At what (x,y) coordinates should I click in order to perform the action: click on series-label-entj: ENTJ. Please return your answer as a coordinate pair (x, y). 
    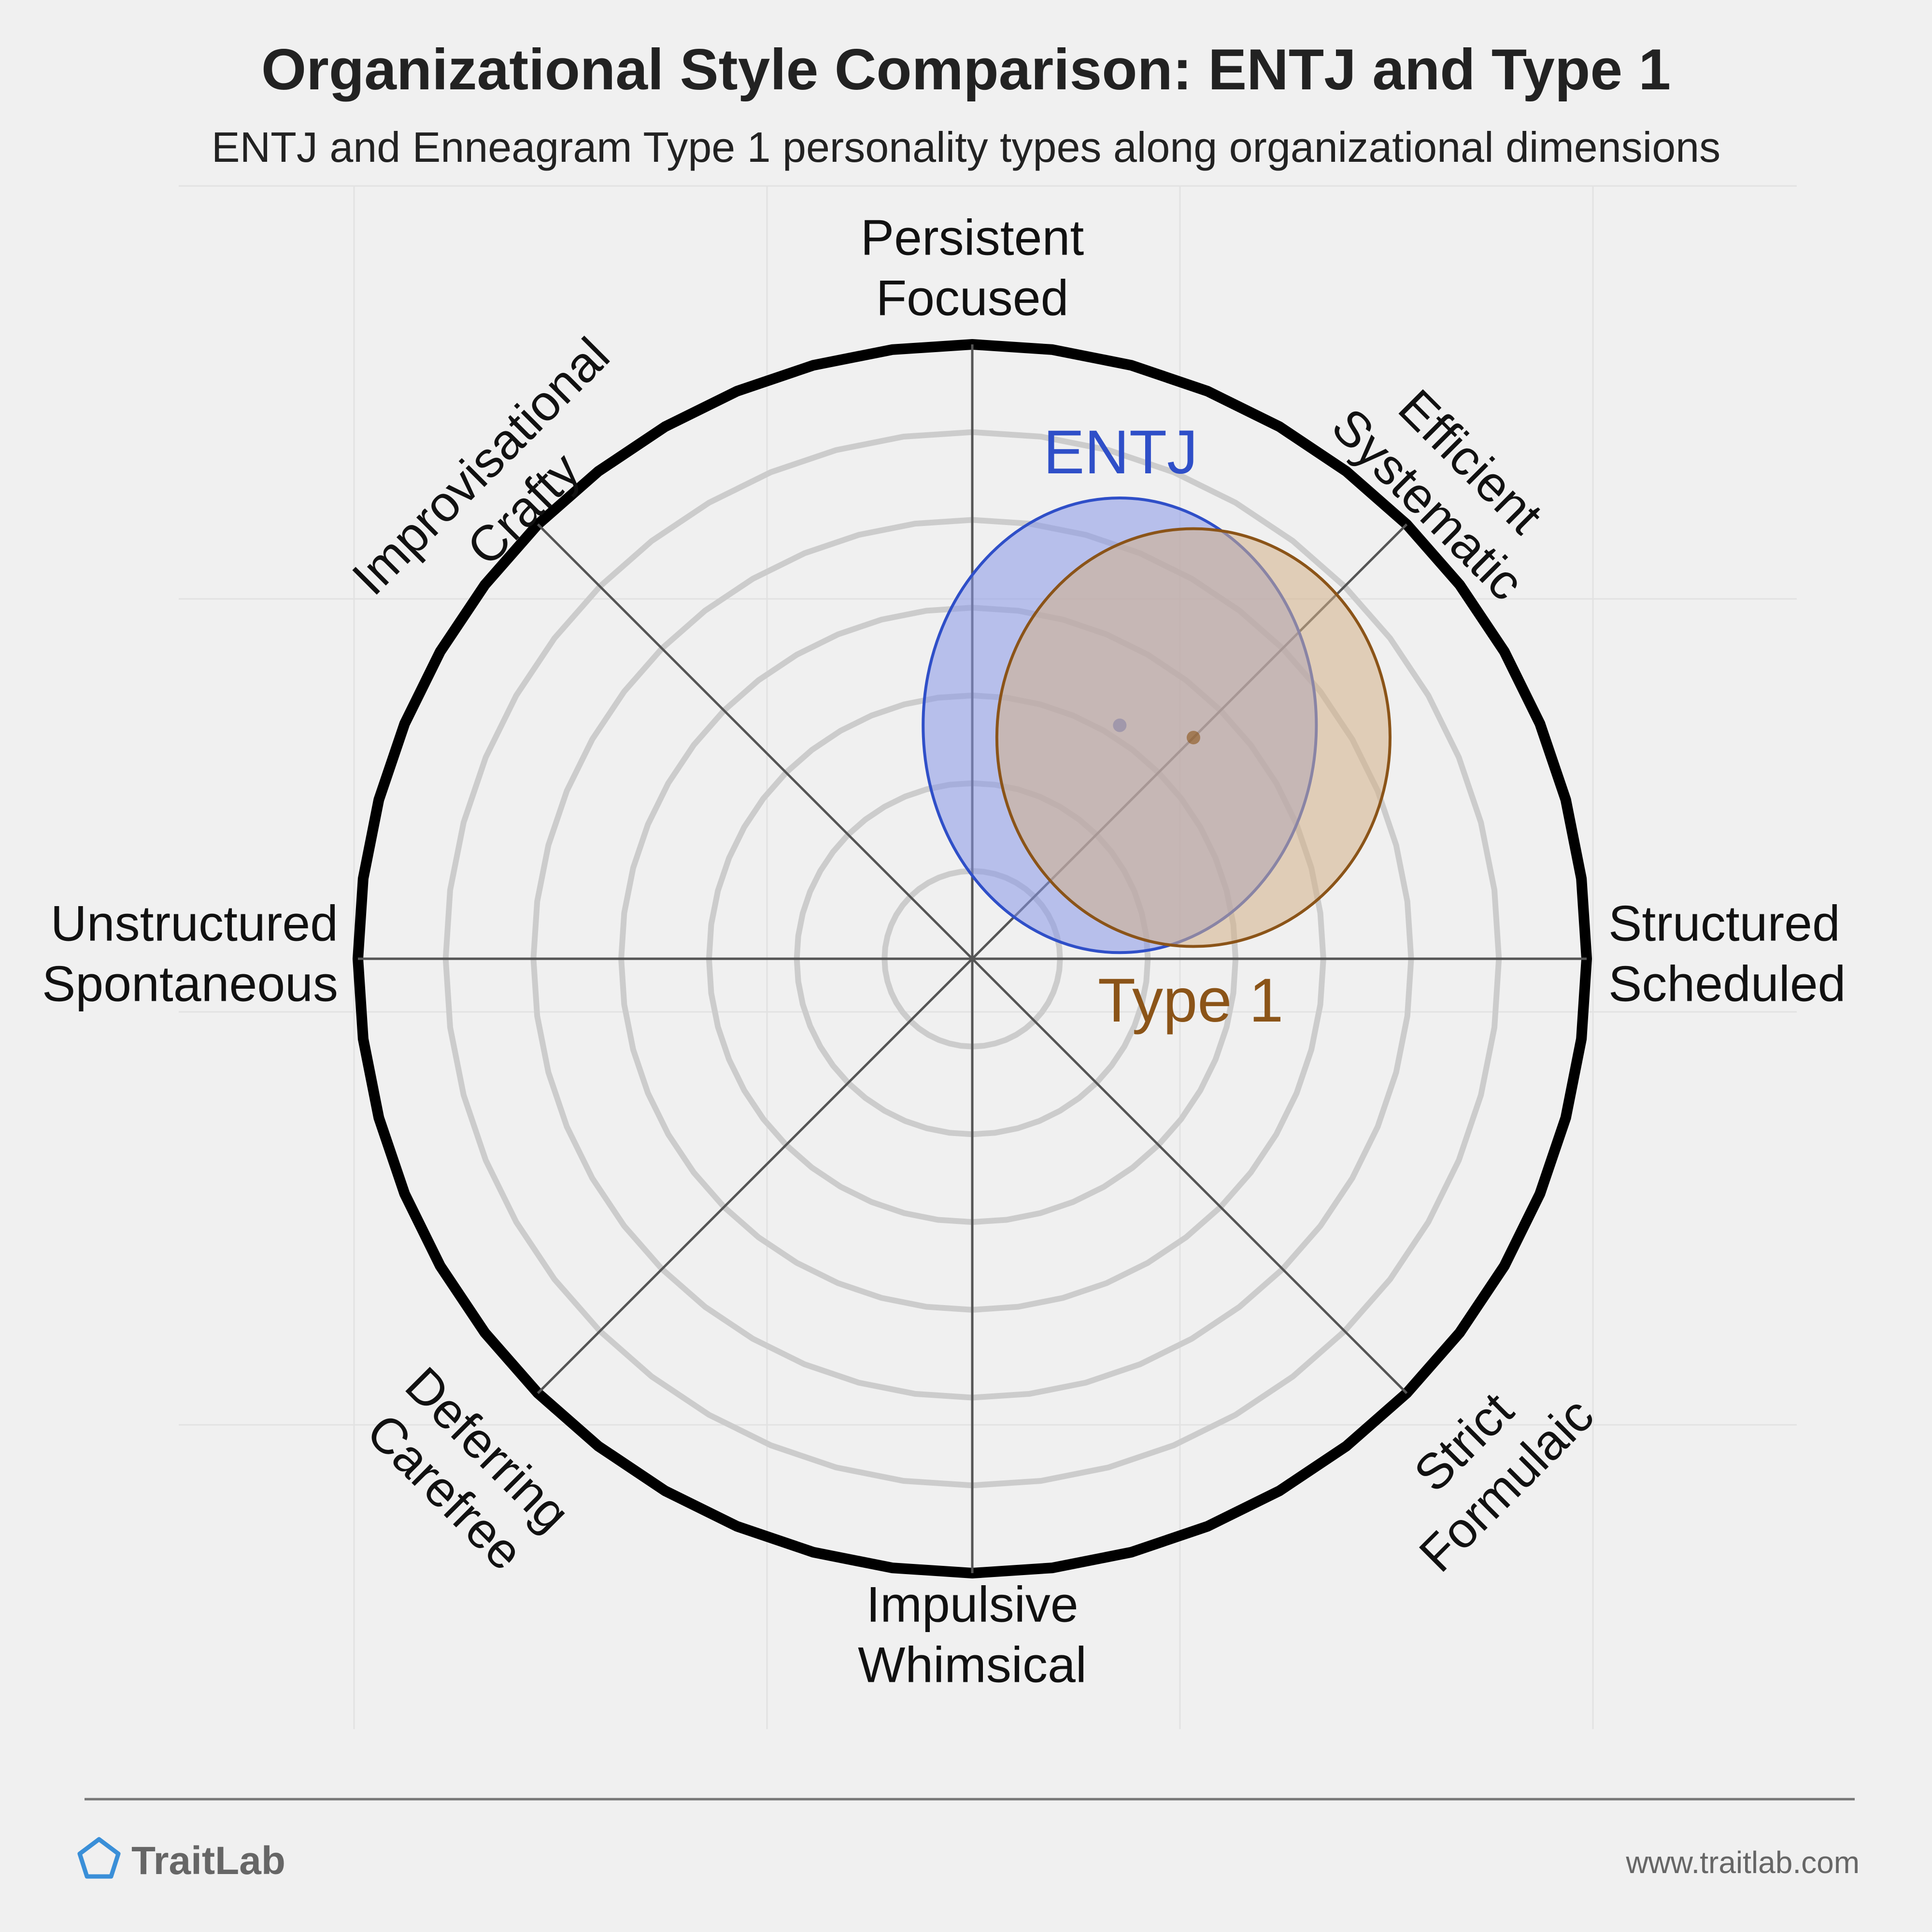
    Looking at the image, I should click on (1120, 452).